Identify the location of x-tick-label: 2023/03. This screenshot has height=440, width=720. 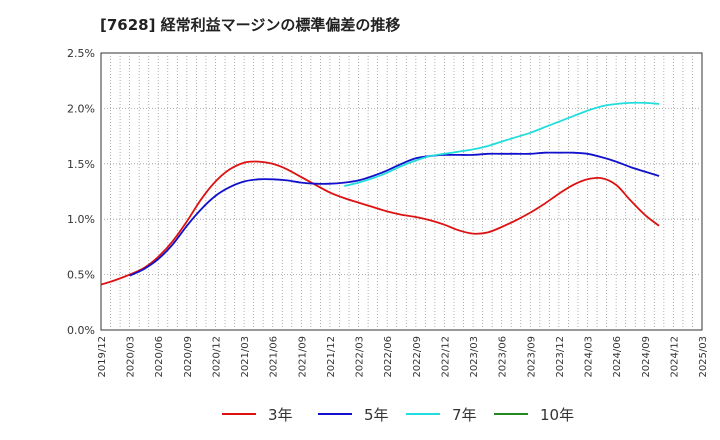
(474, 357).